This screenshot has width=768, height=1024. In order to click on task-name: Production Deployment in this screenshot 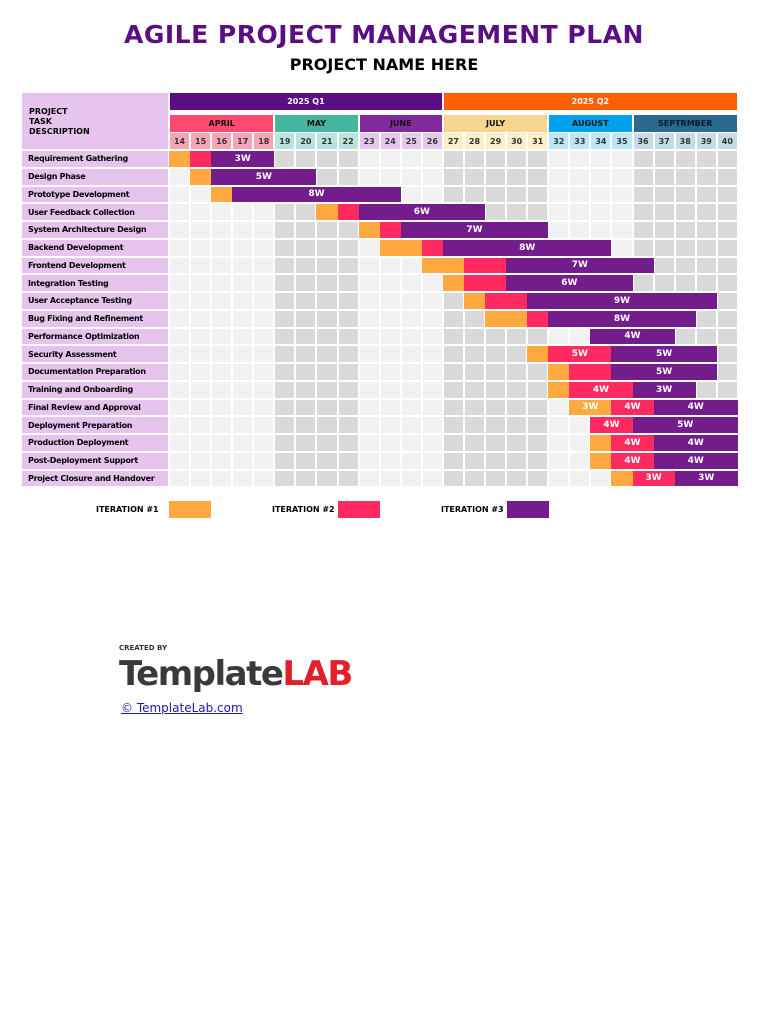, I will do `click(95, 443)`.